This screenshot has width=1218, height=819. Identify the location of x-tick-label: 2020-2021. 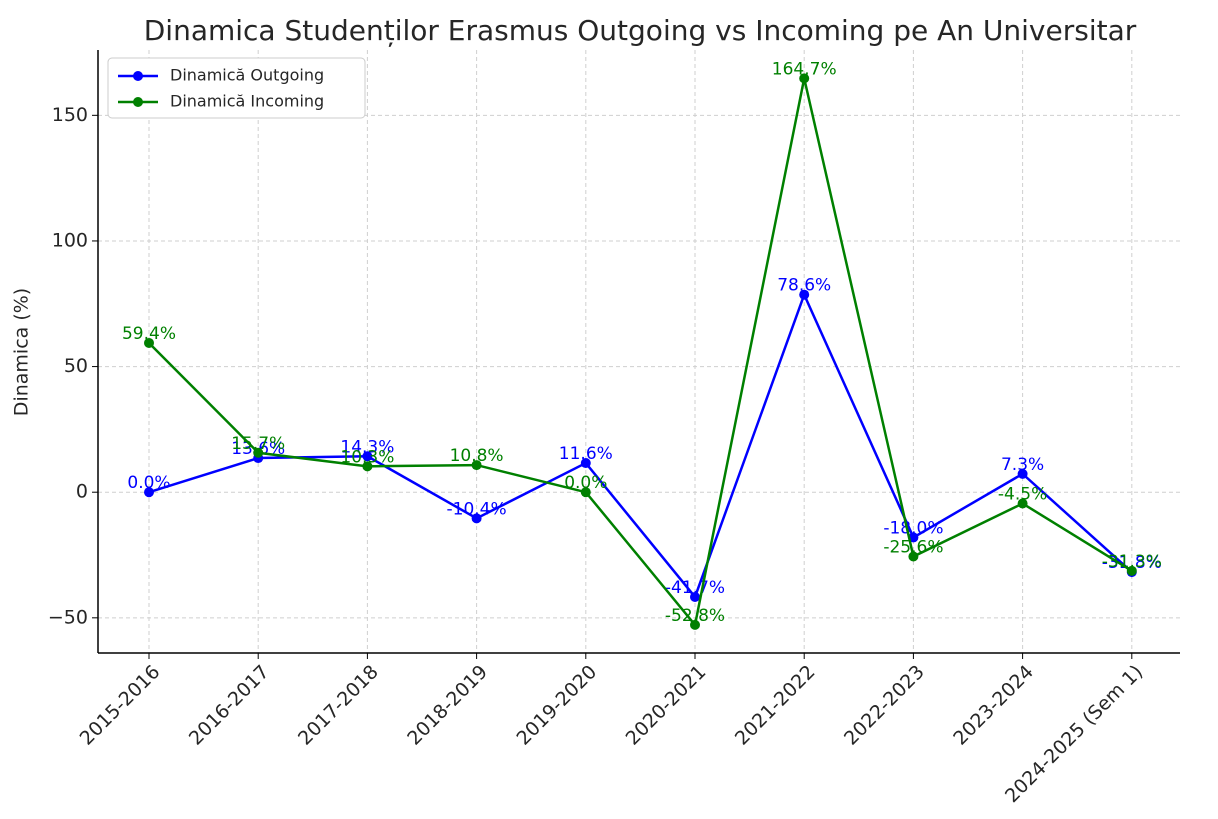
(666, 705).